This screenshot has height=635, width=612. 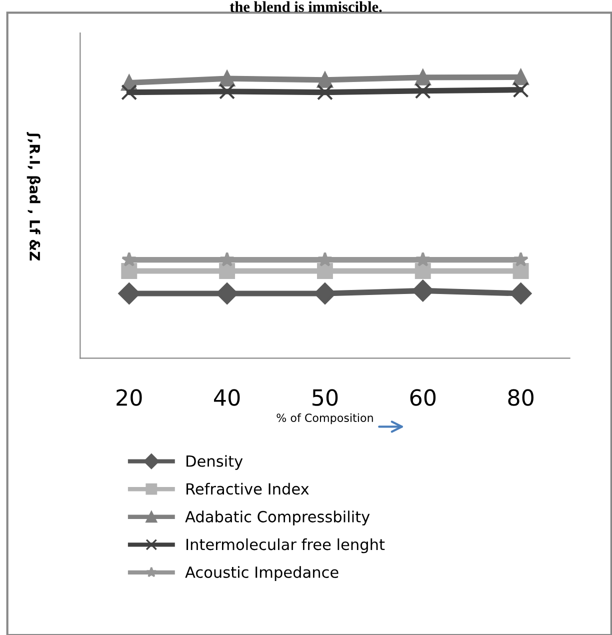 What do you see at coordinates (247, 488) in the screenshot?
I see `legend-label: Refractive Index` at bounding box center [247, 488].